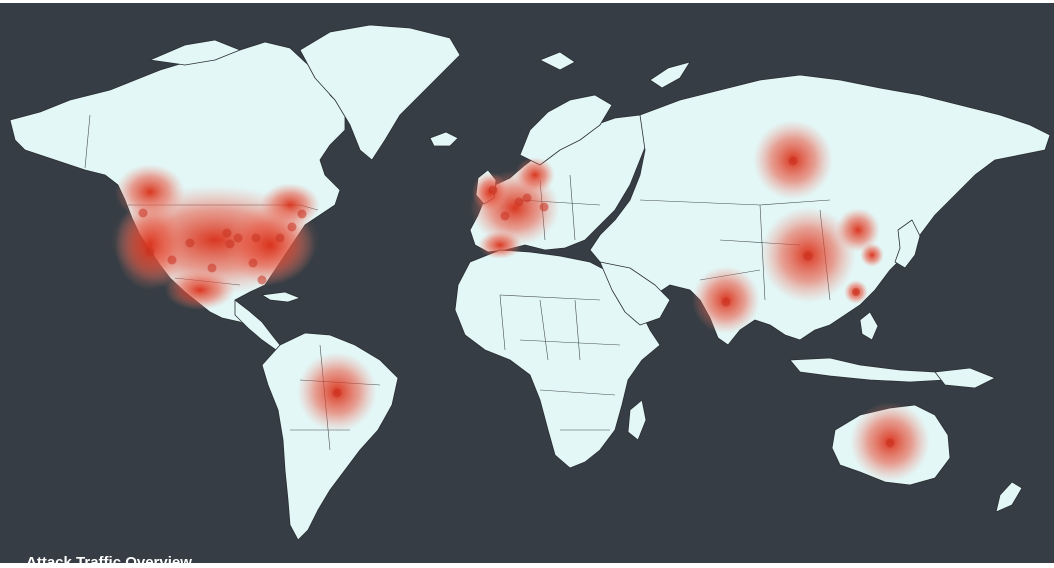 The height and width of the screenshot is (568, 1054). Describe the element at coordinates (109, 561) in the screenshot. I see `map-caption: Attack Traffic Overview` at that location.